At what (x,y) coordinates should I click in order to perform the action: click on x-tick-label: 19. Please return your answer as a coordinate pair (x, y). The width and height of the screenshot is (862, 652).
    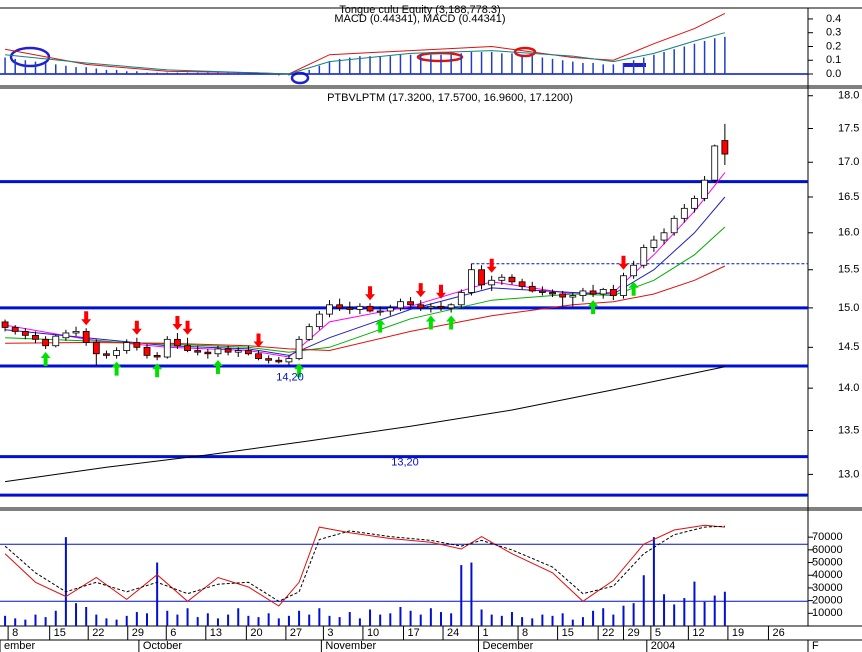
    Looking at the image, I should click on (738, 633).